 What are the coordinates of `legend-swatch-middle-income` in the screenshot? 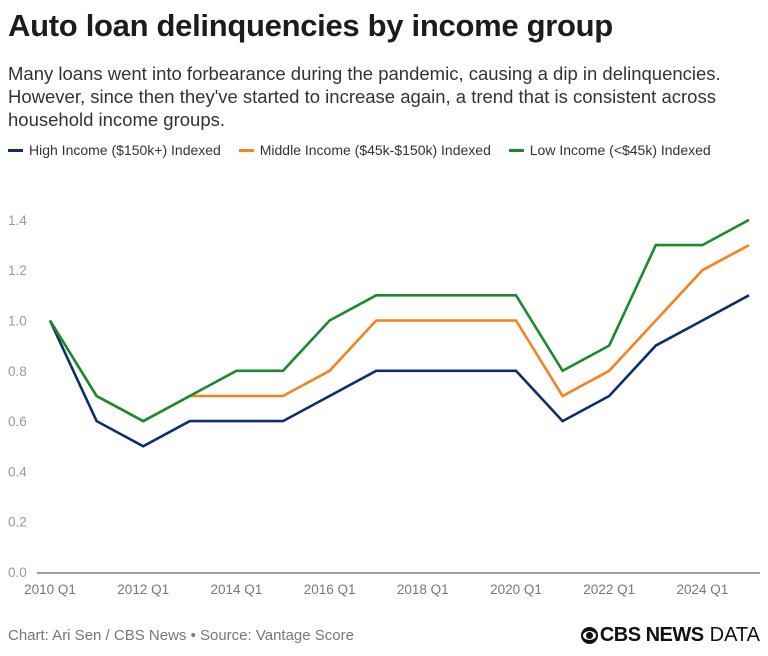 It's located at (246, 150).